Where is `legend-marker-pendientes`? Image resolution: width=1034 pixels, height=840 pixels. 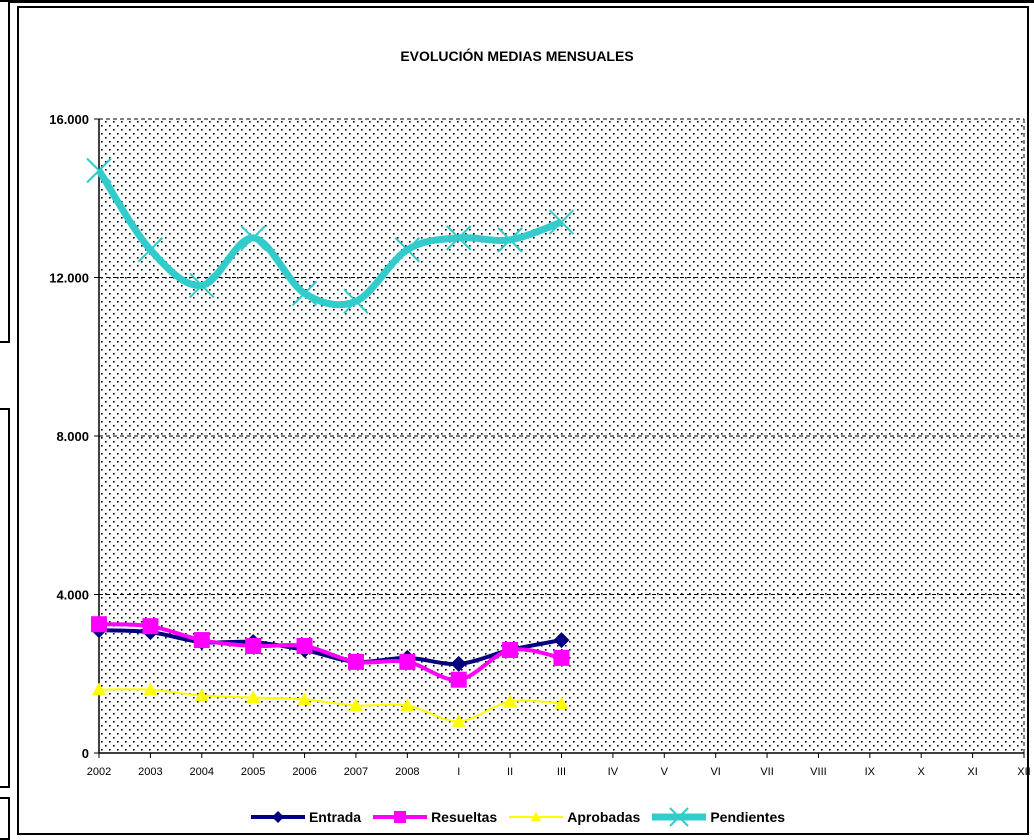
legend-marker-pendientes is located at coordinates (679, 817).